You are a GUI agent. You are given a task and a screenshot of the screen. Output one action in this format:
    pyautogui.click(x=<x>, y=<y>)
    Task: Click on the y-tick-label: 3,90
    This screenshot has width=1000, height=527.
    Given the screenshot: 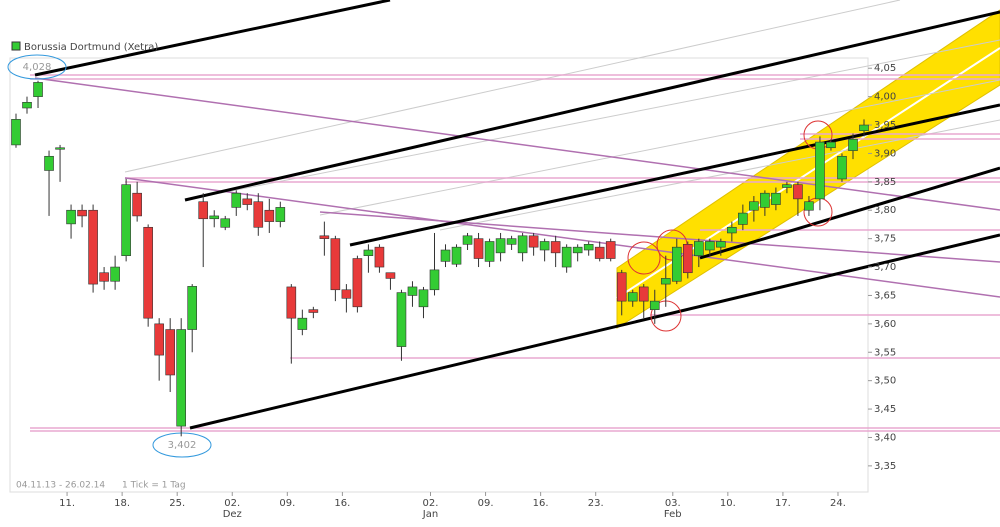 What is the action you would take?
    pyautogui.click(x=885, y=153)
    